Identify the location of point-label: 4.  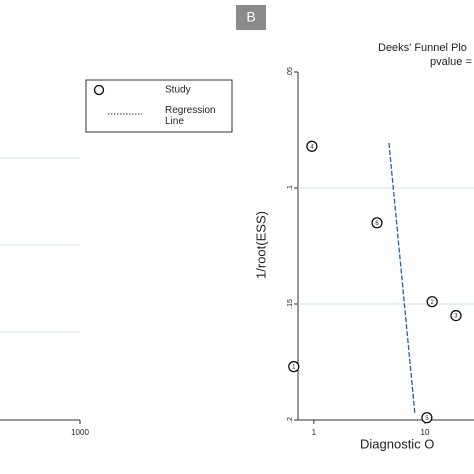
(312, 147).